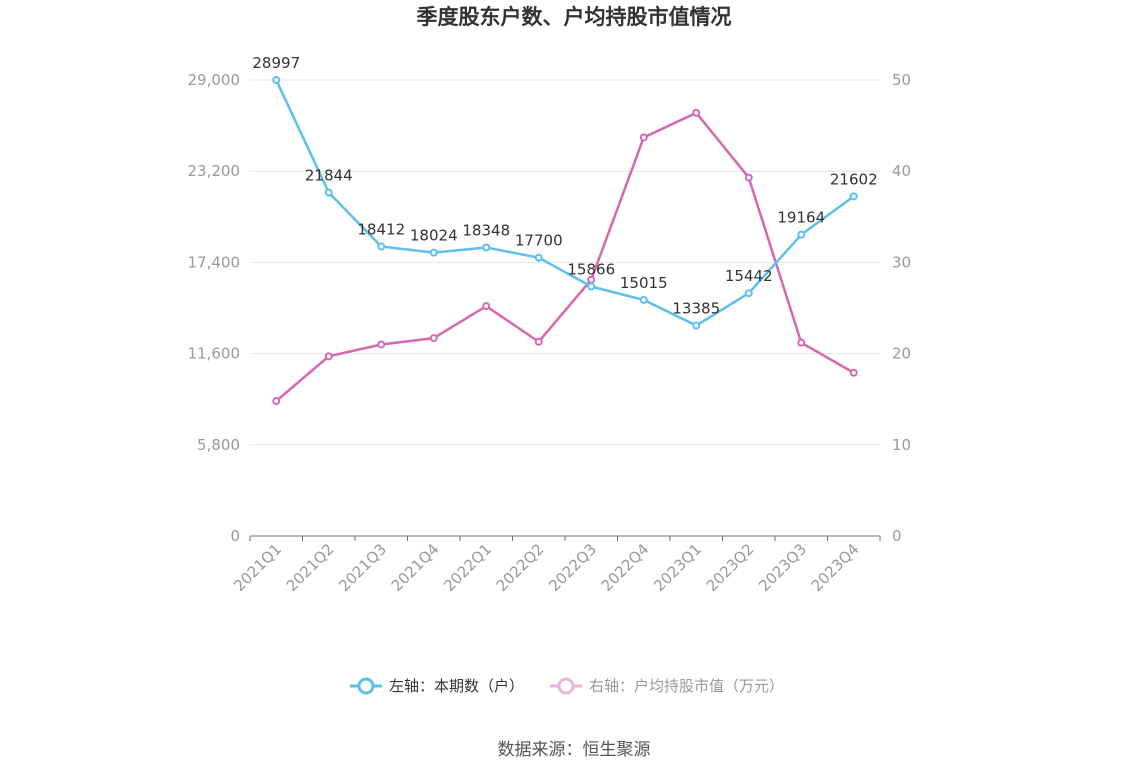 The width and height of the screenshot is (1148, 776). I want to click on left-axis-tick-label: 11,600, so click(214, 354).